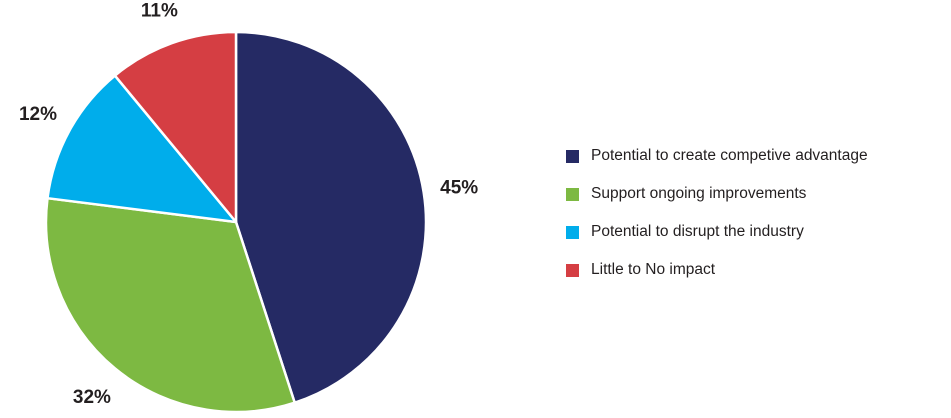 The height and width of the screenshot is (418, 951). I want to click on legend-item-3: Potential to disrupt the industry, so click(717, 232).